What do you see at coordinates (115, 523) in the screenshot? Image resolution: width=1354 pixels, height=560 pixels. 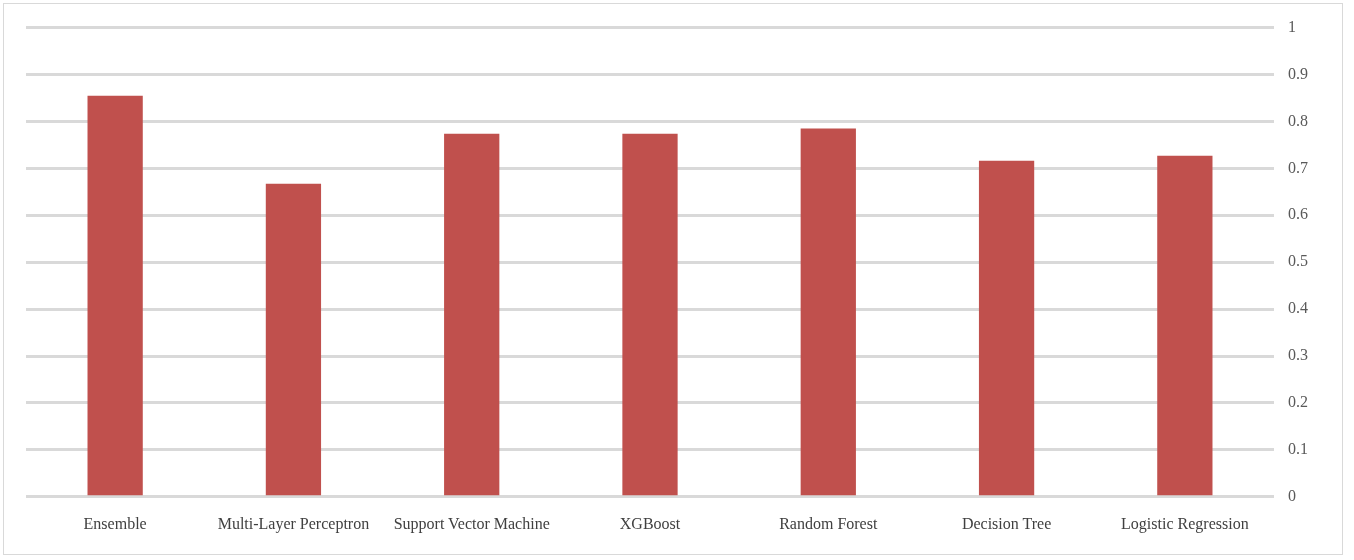 I see `x-tick-label: Ensemble` at bounding box center [115, 523].